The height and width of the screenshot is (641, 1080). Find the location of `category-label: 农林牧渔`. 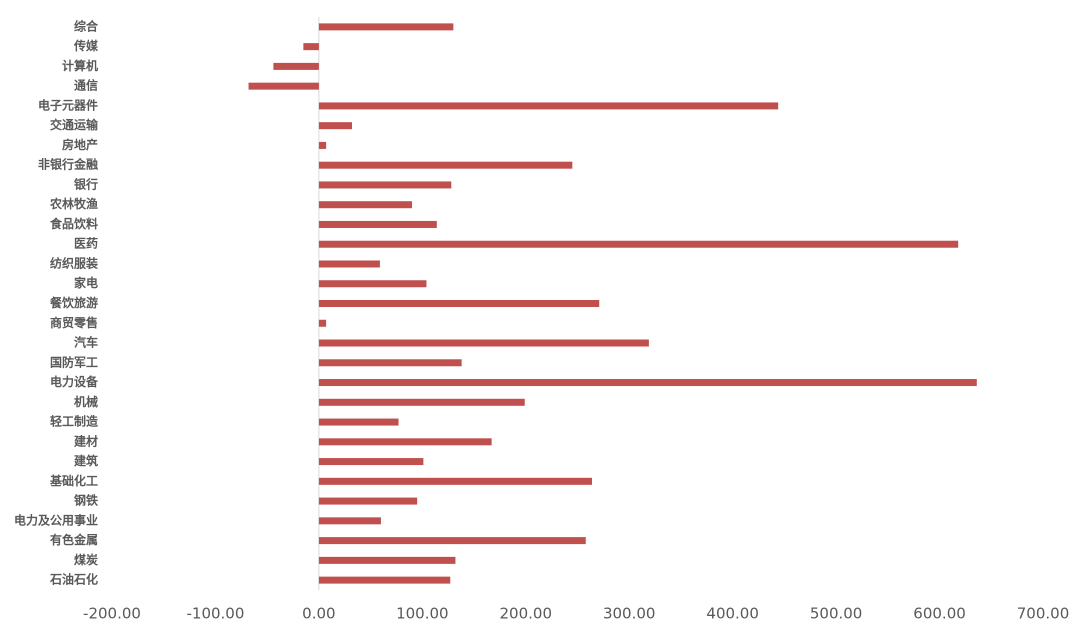

category-label: 农林牧渔 is located at coordinates (73, 203).